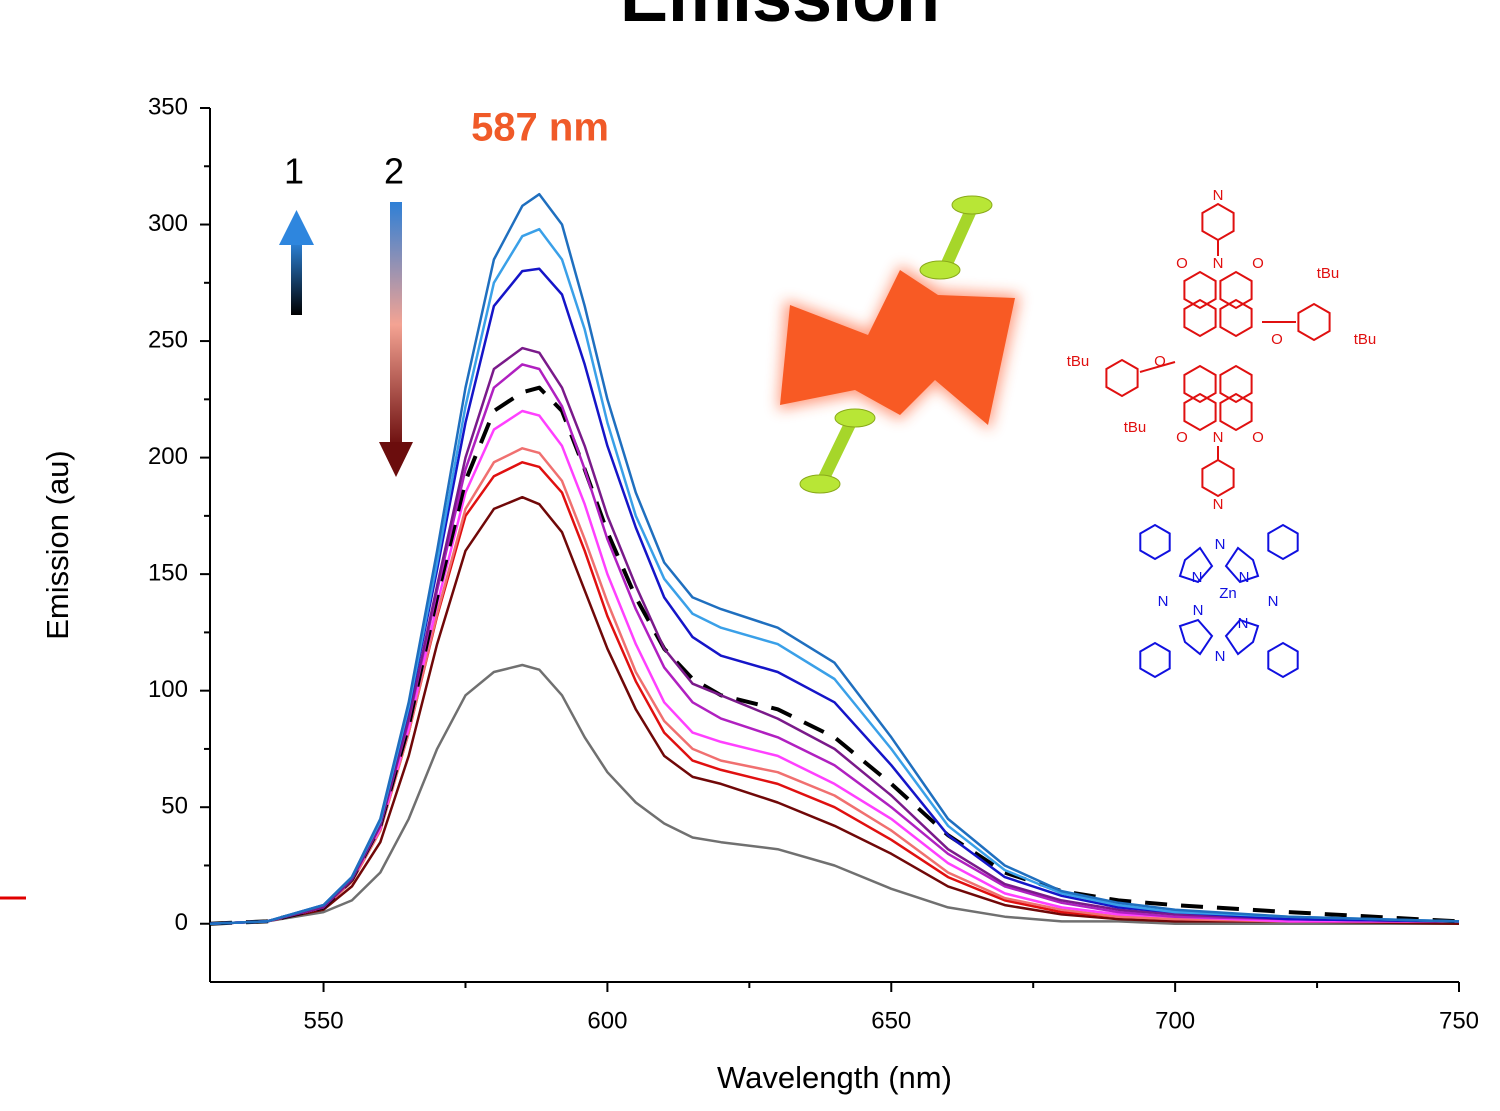  What do you see at coordinates (168, 339) in the screenshot?
I see `y-tick-label: 250` at bounding box center [168, 339].